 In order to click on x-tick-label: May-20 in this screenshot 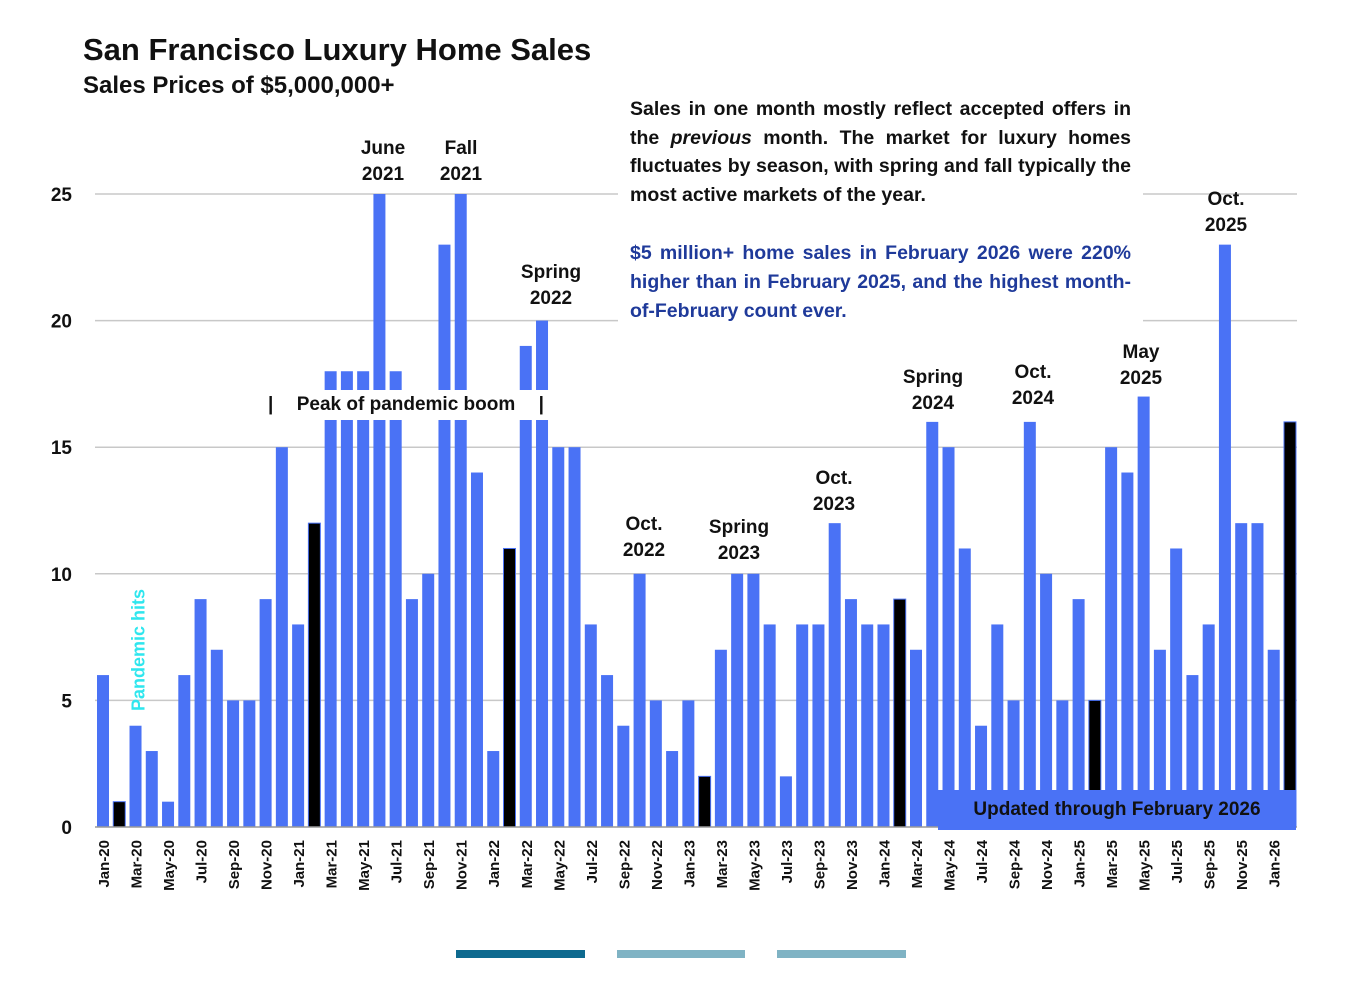, I will do `click(169, 865)`.